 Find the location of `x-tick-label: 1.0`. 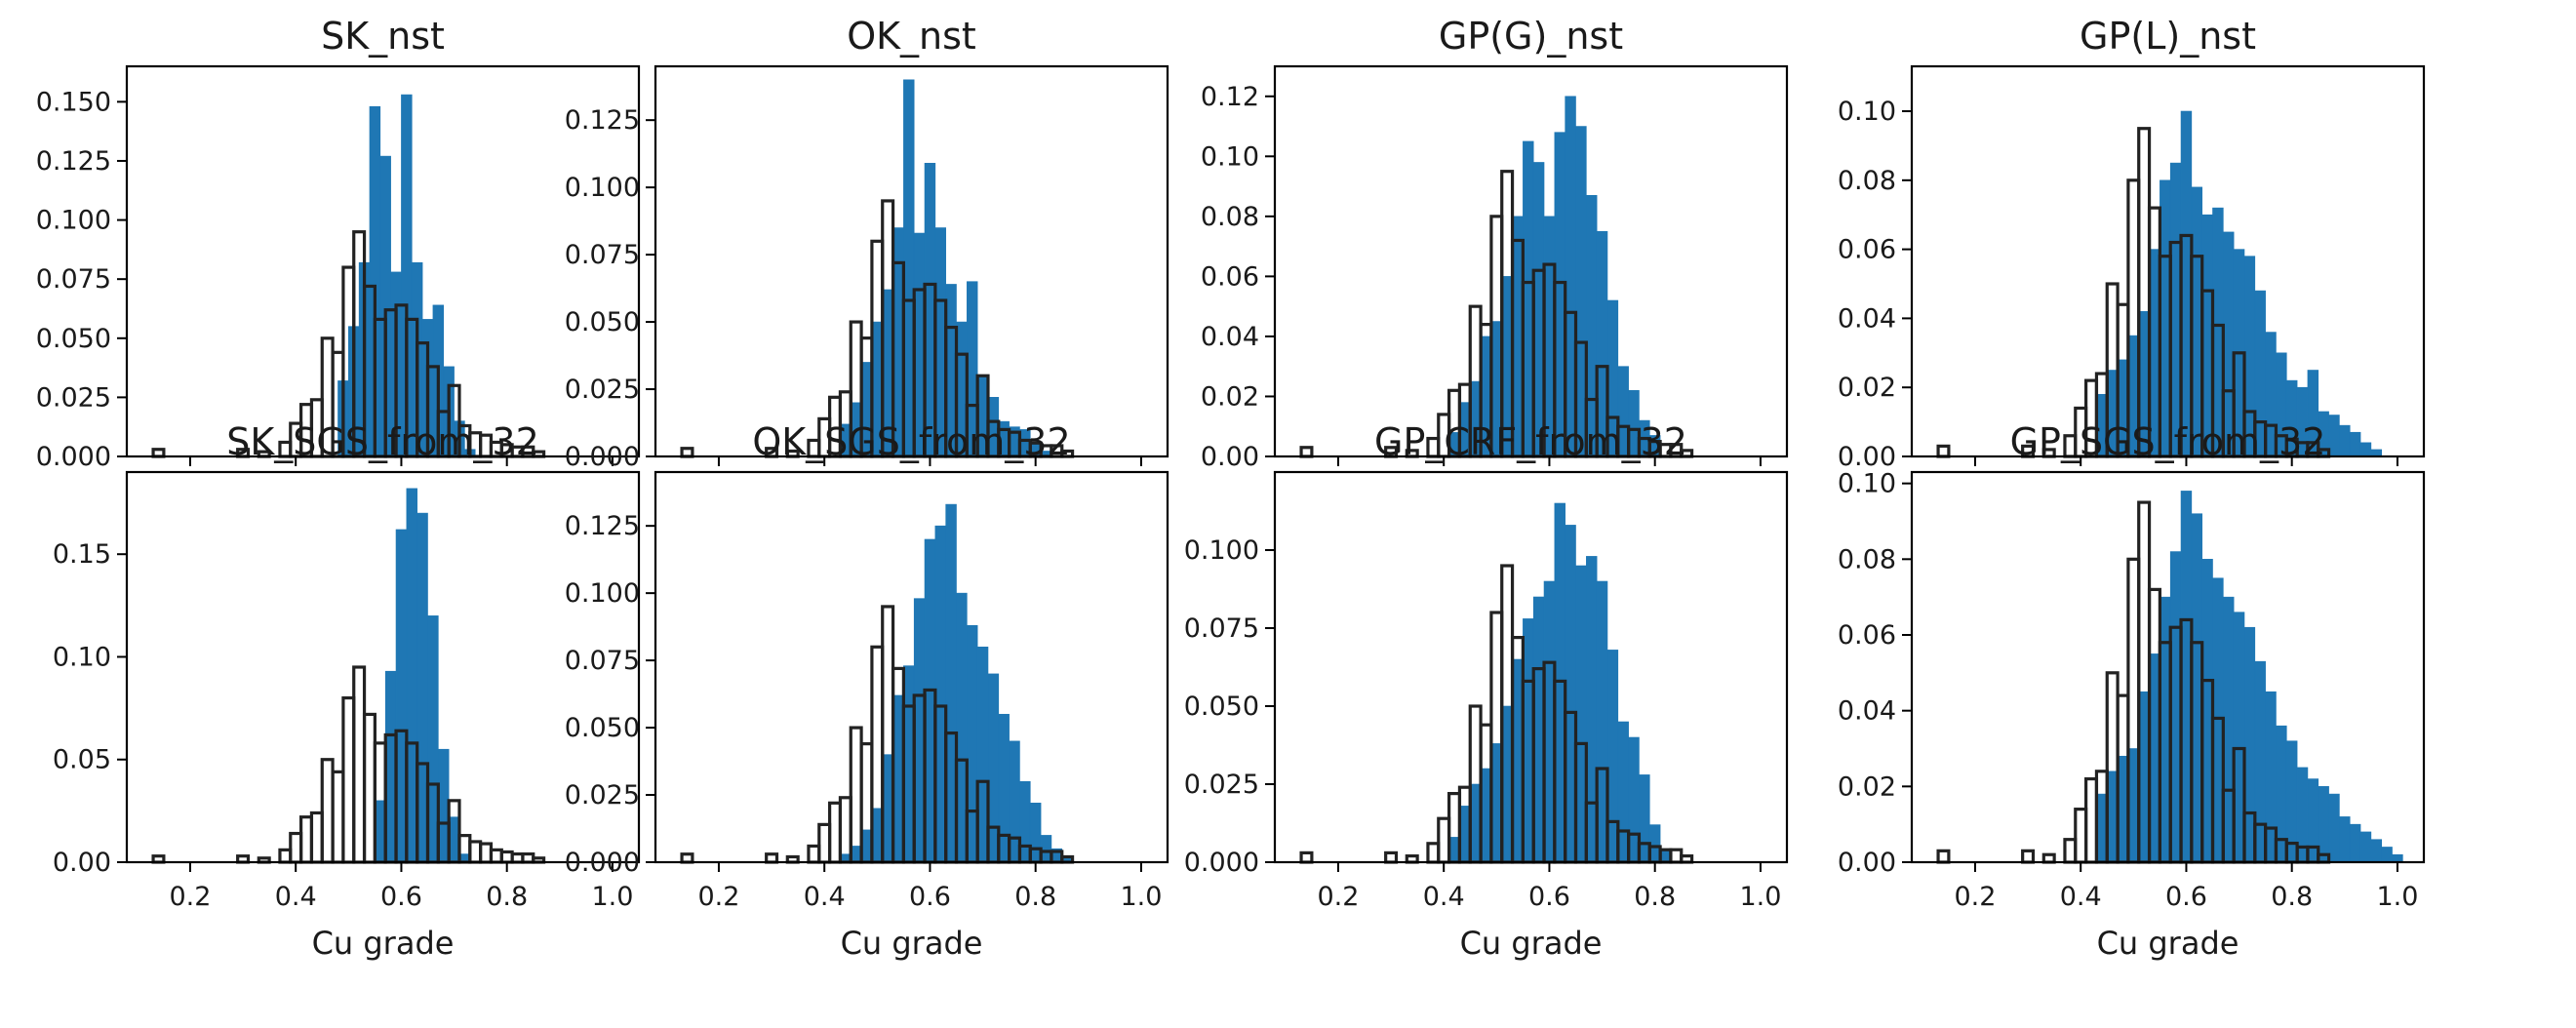

x-tick-label: 1.0 is located at coordinates (1141, 897).